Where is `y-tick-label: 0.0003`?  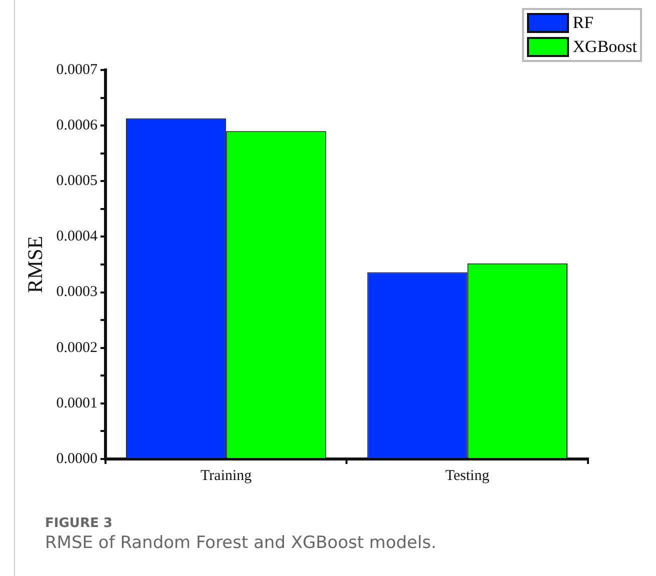 y-tick-label: 0.0003 is located at coordinates (77, 292).